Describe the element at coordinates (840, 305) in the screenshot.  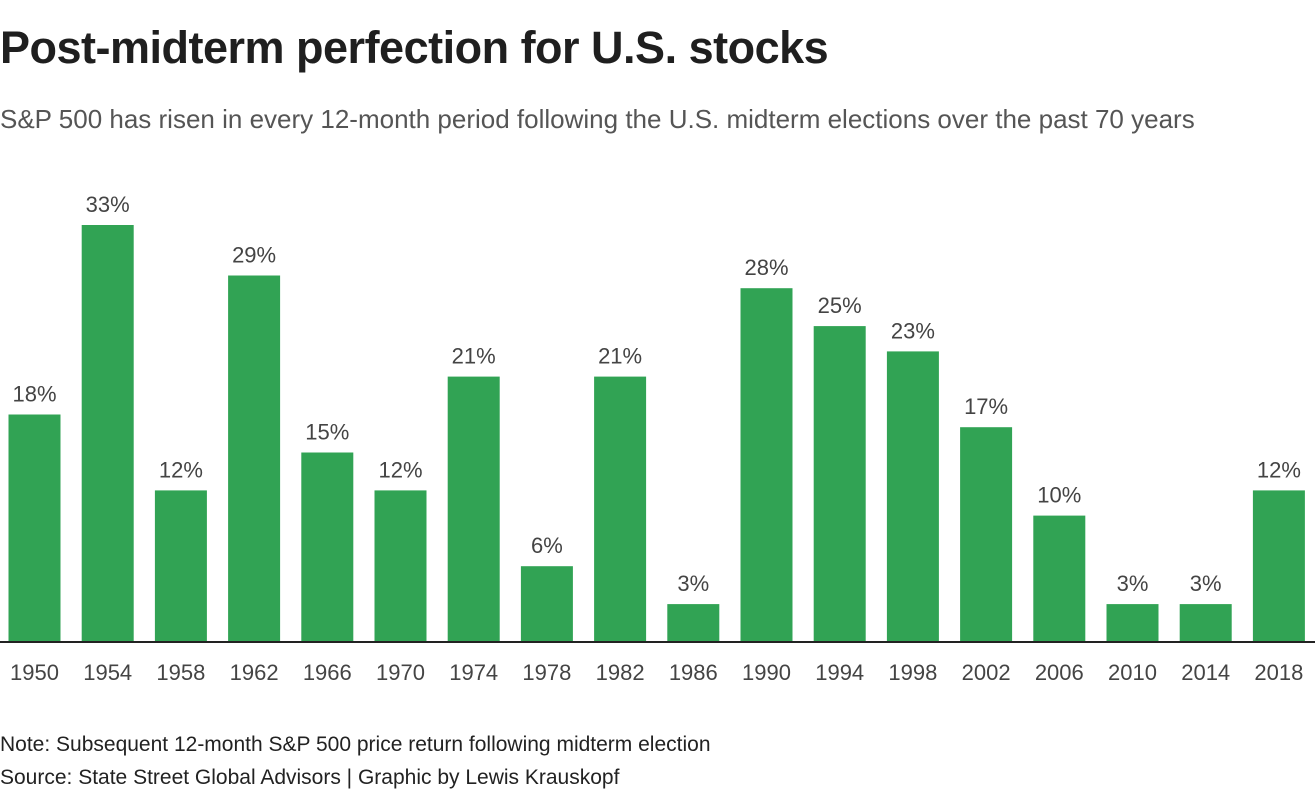
I see `value-label-1994: 25%` at that location.